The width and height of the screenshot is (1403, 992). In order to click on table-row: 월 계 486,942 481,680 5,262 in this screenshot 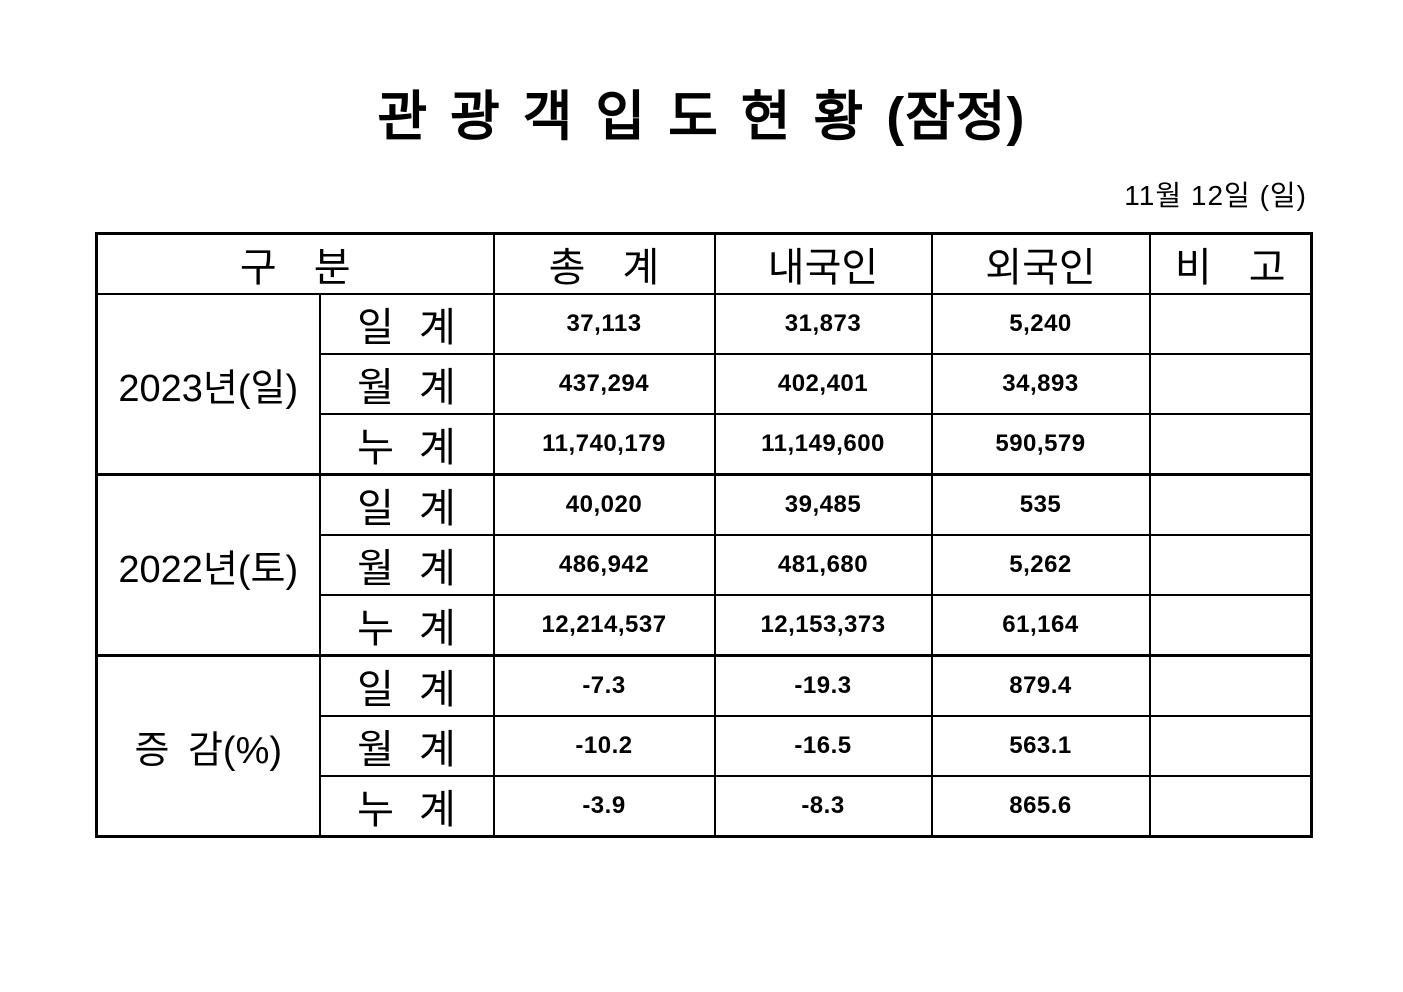, I will do `click(705, 565)`.